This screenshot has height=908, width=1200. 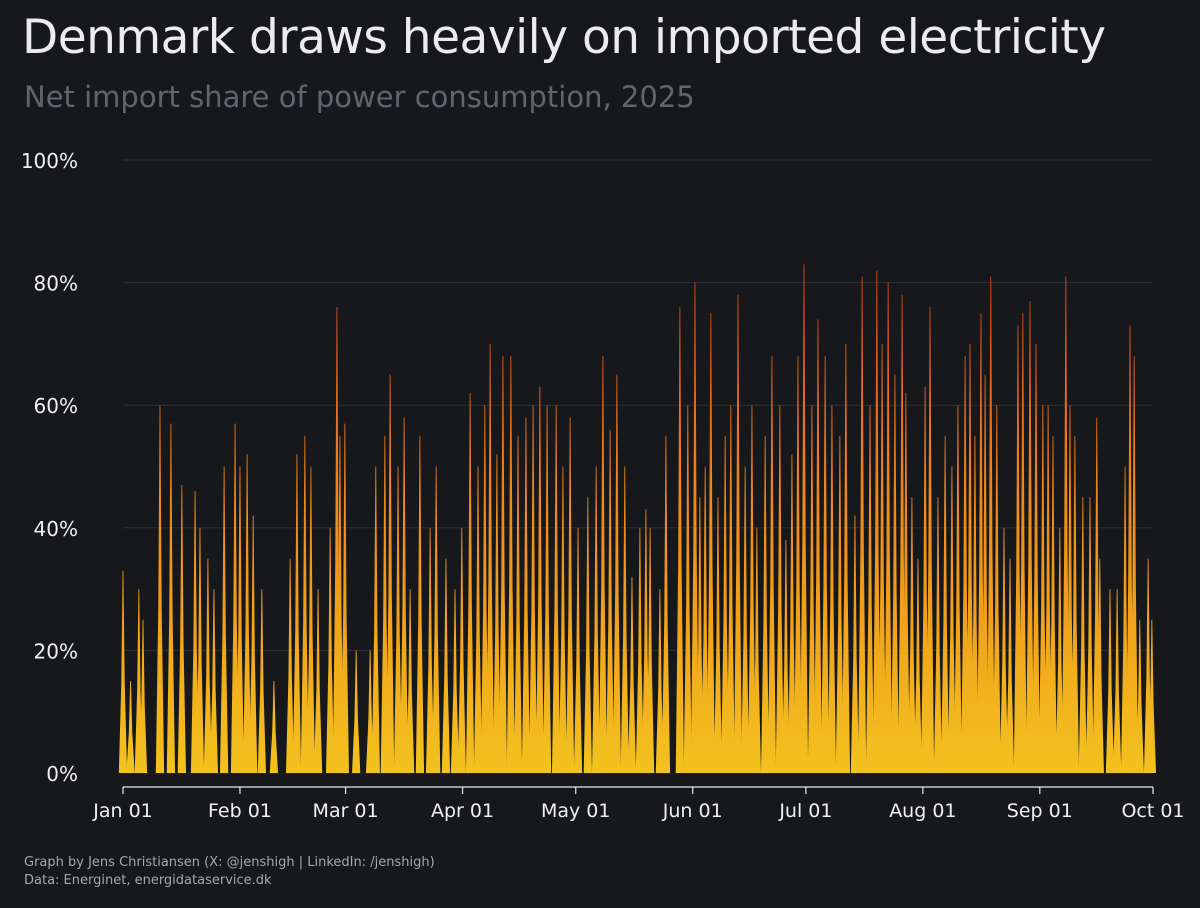 What do you see at coordinates (805, 811) in the screenshot?
I see `x-tick-label: Jul 01` at bounding box center [805, 811].